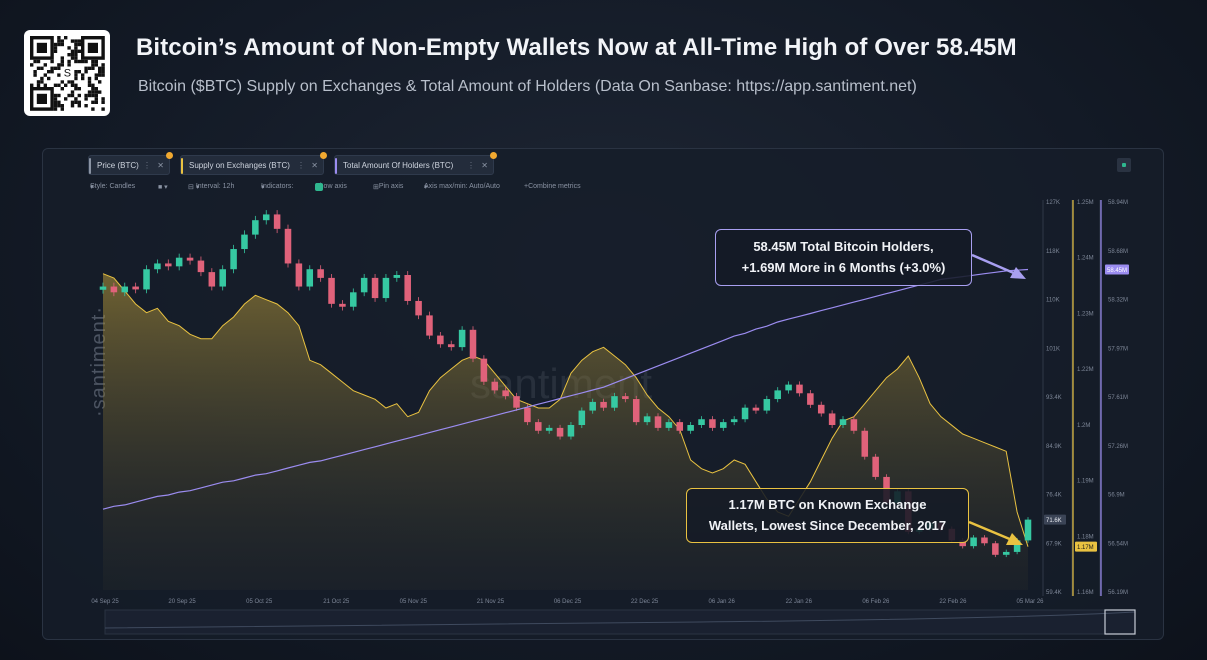  I want to click on indicators-label: Indicators:, so click(277, 186).